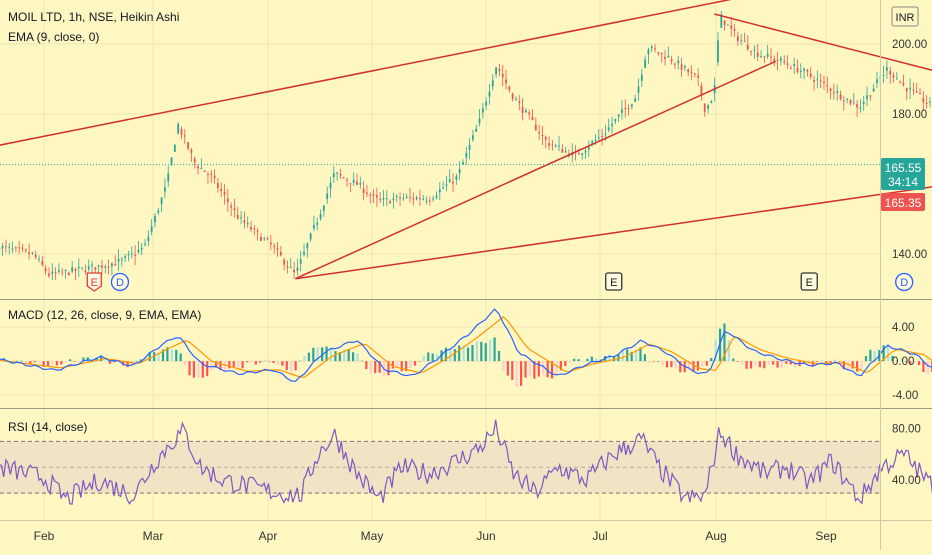 This screenshot has height=555, width=932. What do you see at coordinates (909, 45) in the screenshot?
I see `price-axis-tick-label: 200.00` at bounding box center [909, 45].